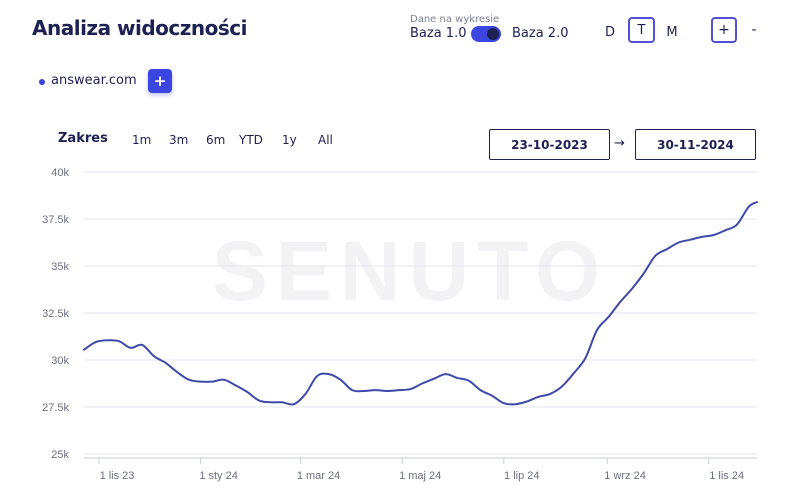 The image size is (789, 502). I want to click on baza-toggle, so click(486, 34).